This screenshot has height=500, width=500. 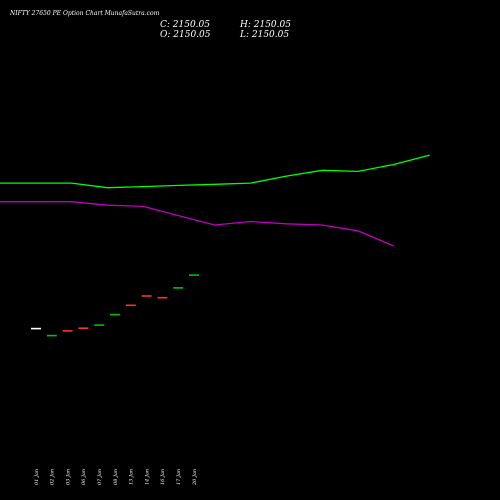 I want to click on x-tick-label: 14 Jan, so click(x=147, y=477).